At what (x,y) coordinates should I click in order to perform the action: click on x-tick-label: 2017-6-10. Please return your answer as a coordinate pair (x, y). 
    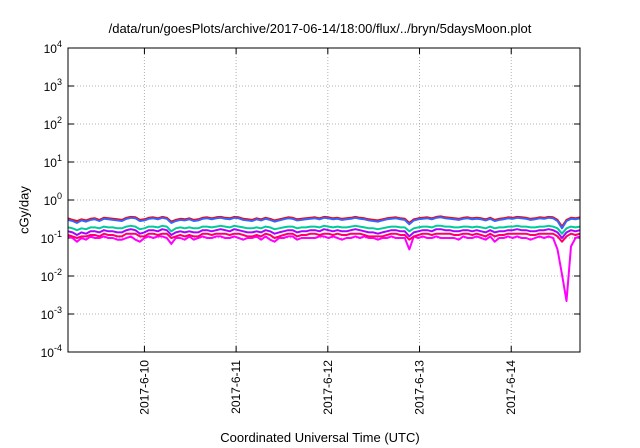
    Looking at the image, I should click on (144, 387).